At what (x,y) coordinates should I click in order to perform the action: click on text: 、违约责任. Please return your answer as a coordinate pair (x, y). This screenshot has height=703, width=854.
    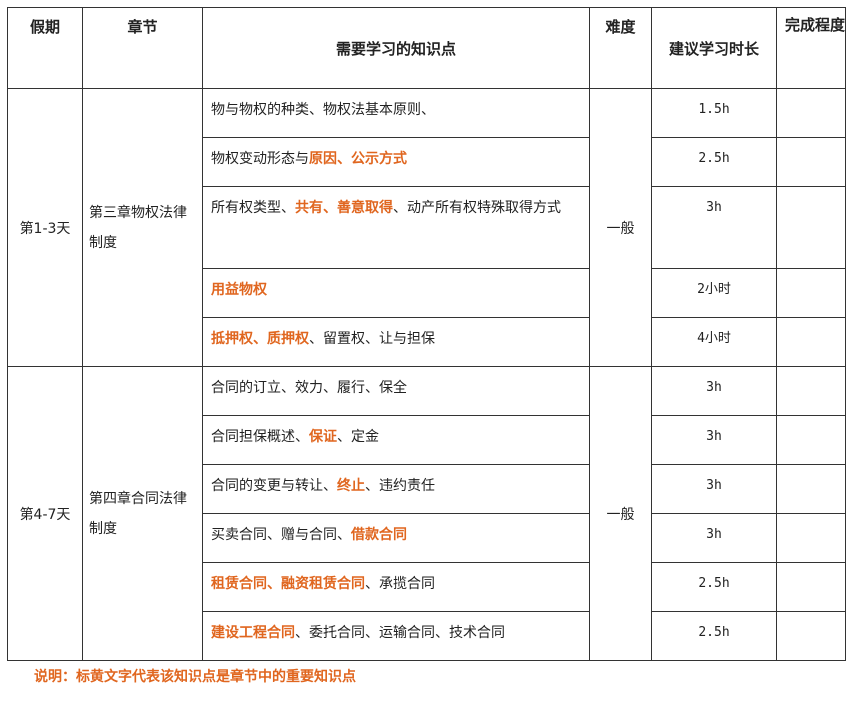
    Looking at the image, I should click on (400, 486).